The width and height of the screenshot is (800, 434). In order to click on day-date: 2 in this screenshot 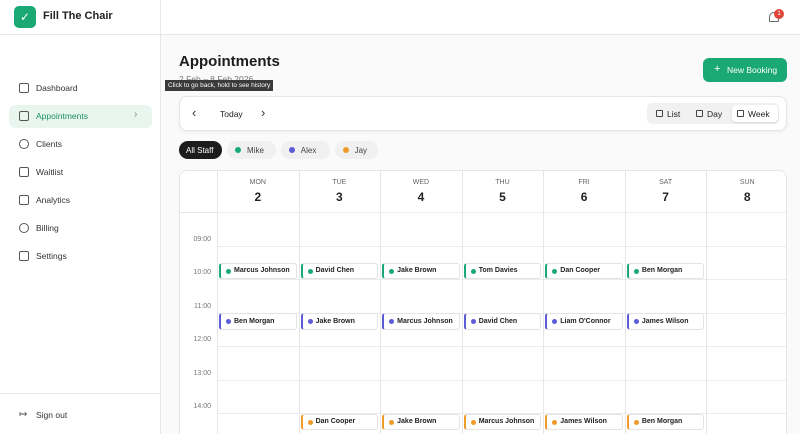, I will do `click(258, 197)`.